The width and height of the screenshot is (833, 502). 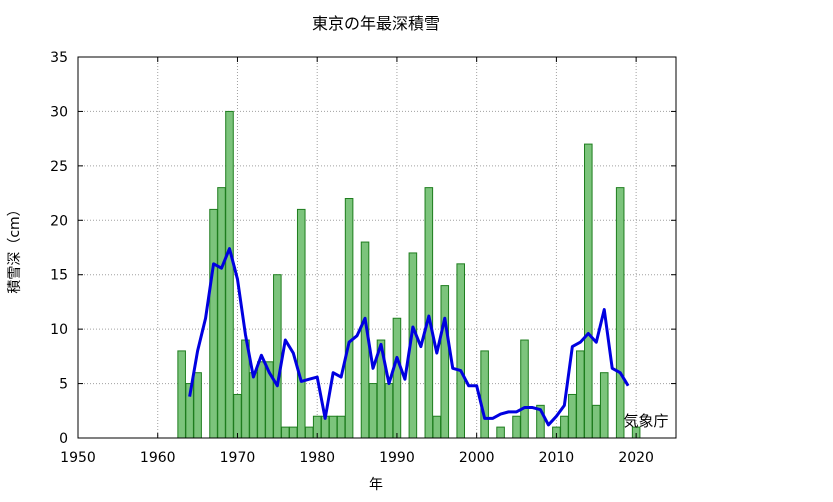 What do you see at coordinates (78, 458) in the screenshot?
I see `x-tick-label: 1950` at bounding box center [78, 458].